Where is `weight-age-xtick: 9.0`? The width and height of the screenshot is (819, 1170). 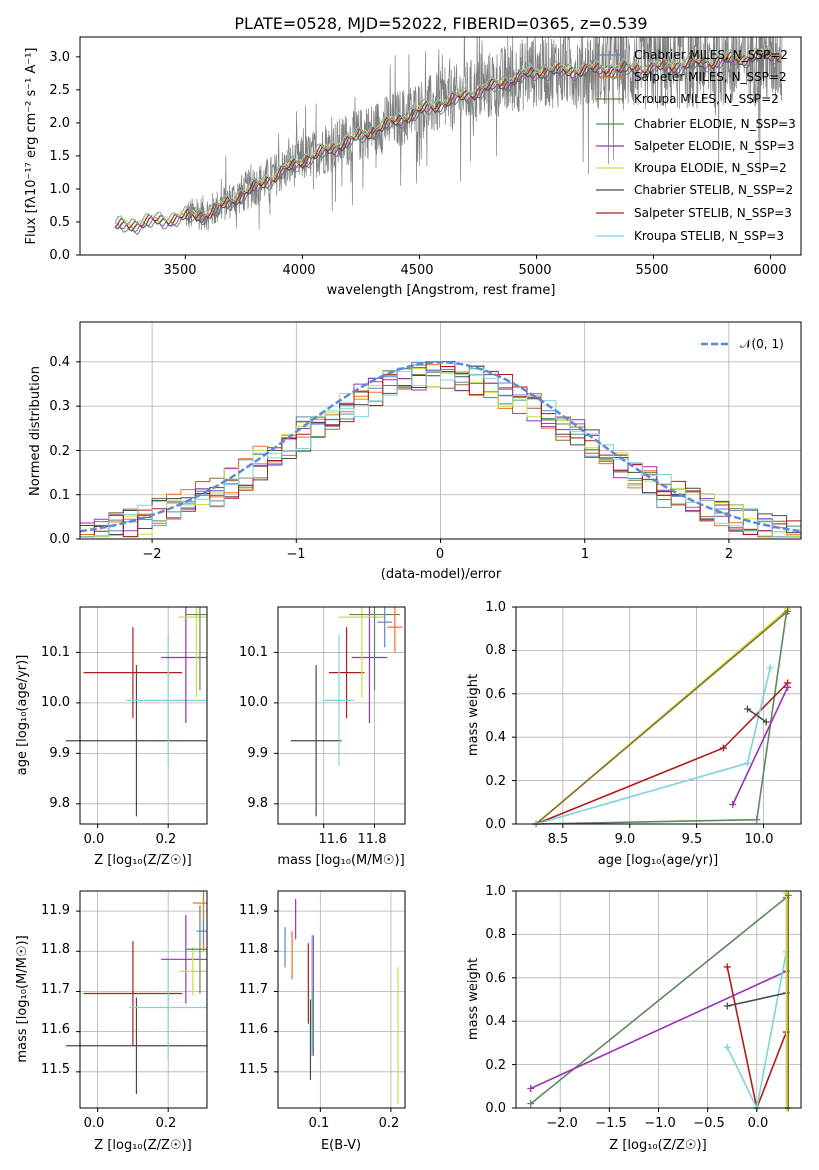 weight-age-xtick: 9.0 is located at coordinates (625, 839).